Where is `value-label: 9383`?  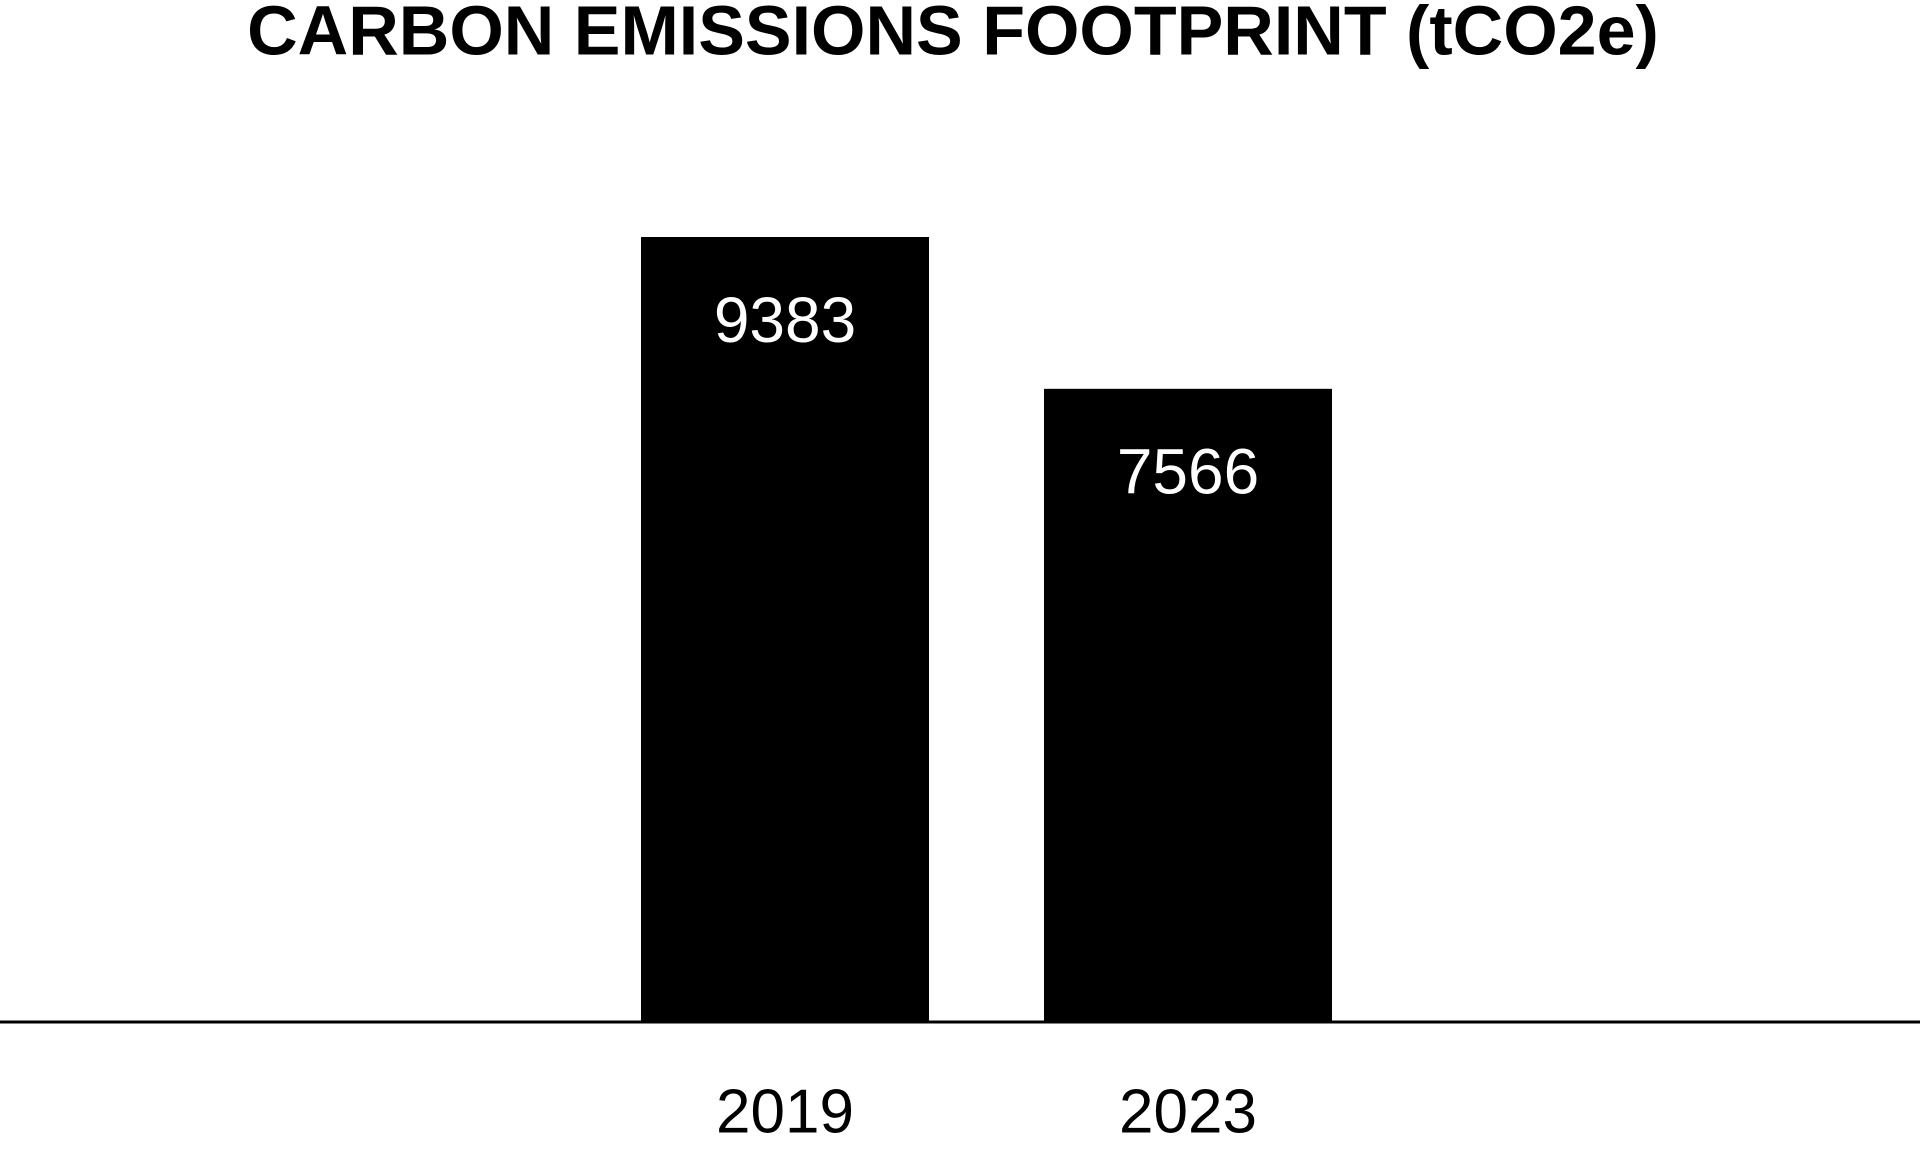 value-label: 9383 is located at coordinates (785, 320).